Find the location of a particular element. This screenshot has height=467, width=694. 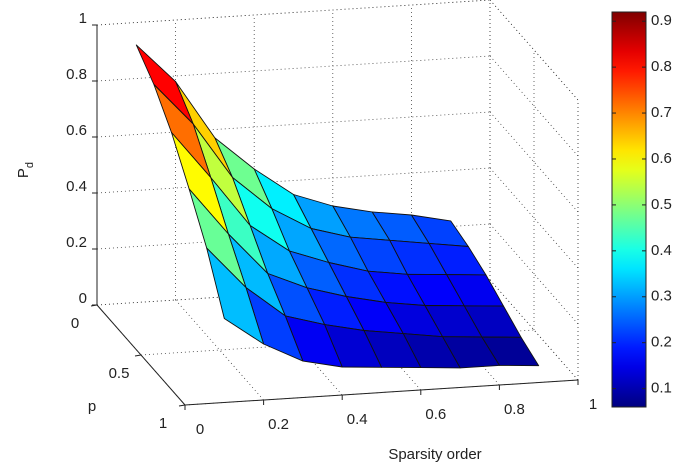

y-axis-line is located at coordinates (141, 355).